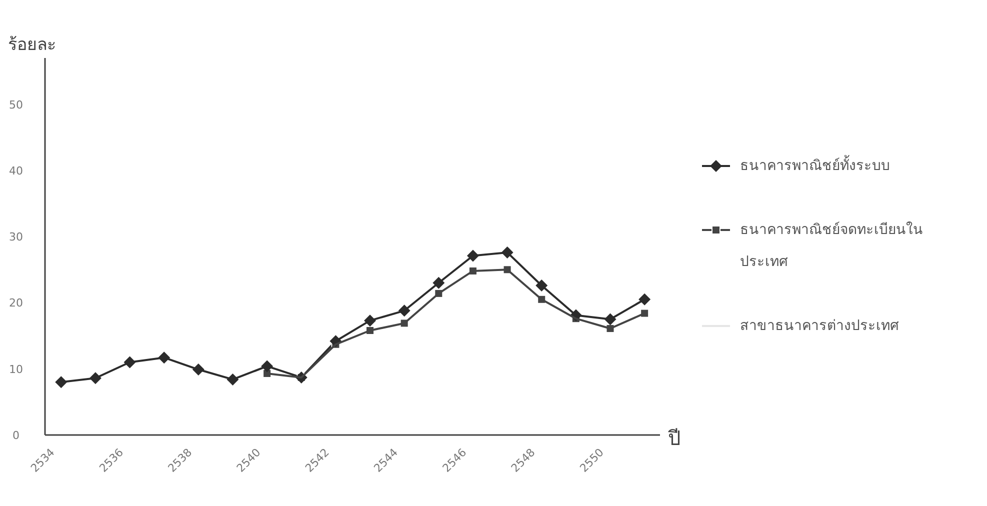 The width and height of the screenshot is (987, 506). What do you see at coordinates (16, 435) in the screenshot?
I see `y-tick-label: 0` at bounding box center [16, 435].